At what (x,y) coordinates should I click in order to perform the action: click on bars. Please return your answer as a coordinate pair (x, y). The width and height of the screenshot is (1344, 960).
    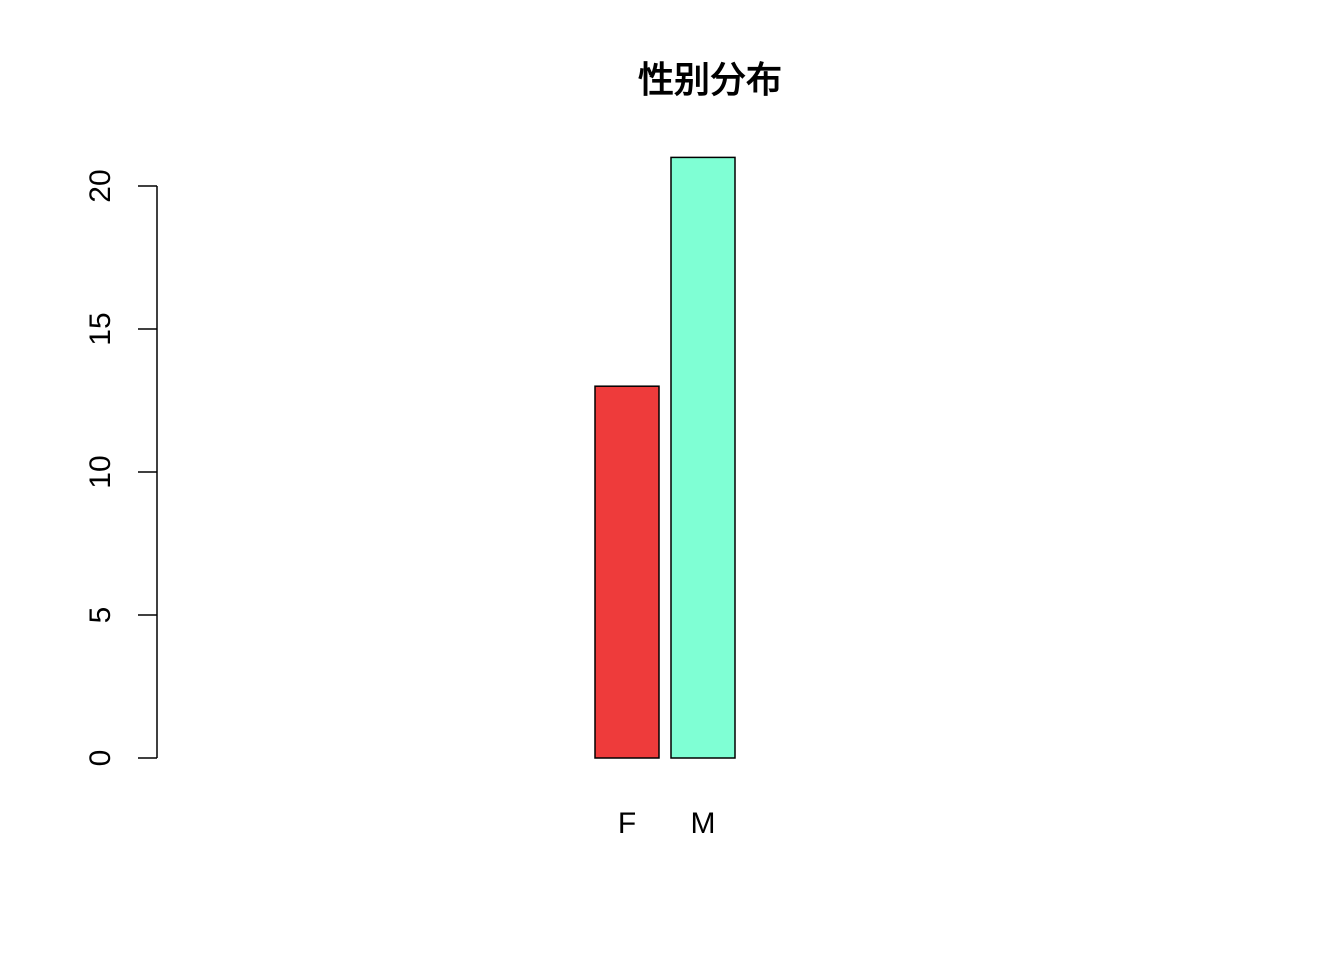
    Looking at the image, I should click on (665, 457).